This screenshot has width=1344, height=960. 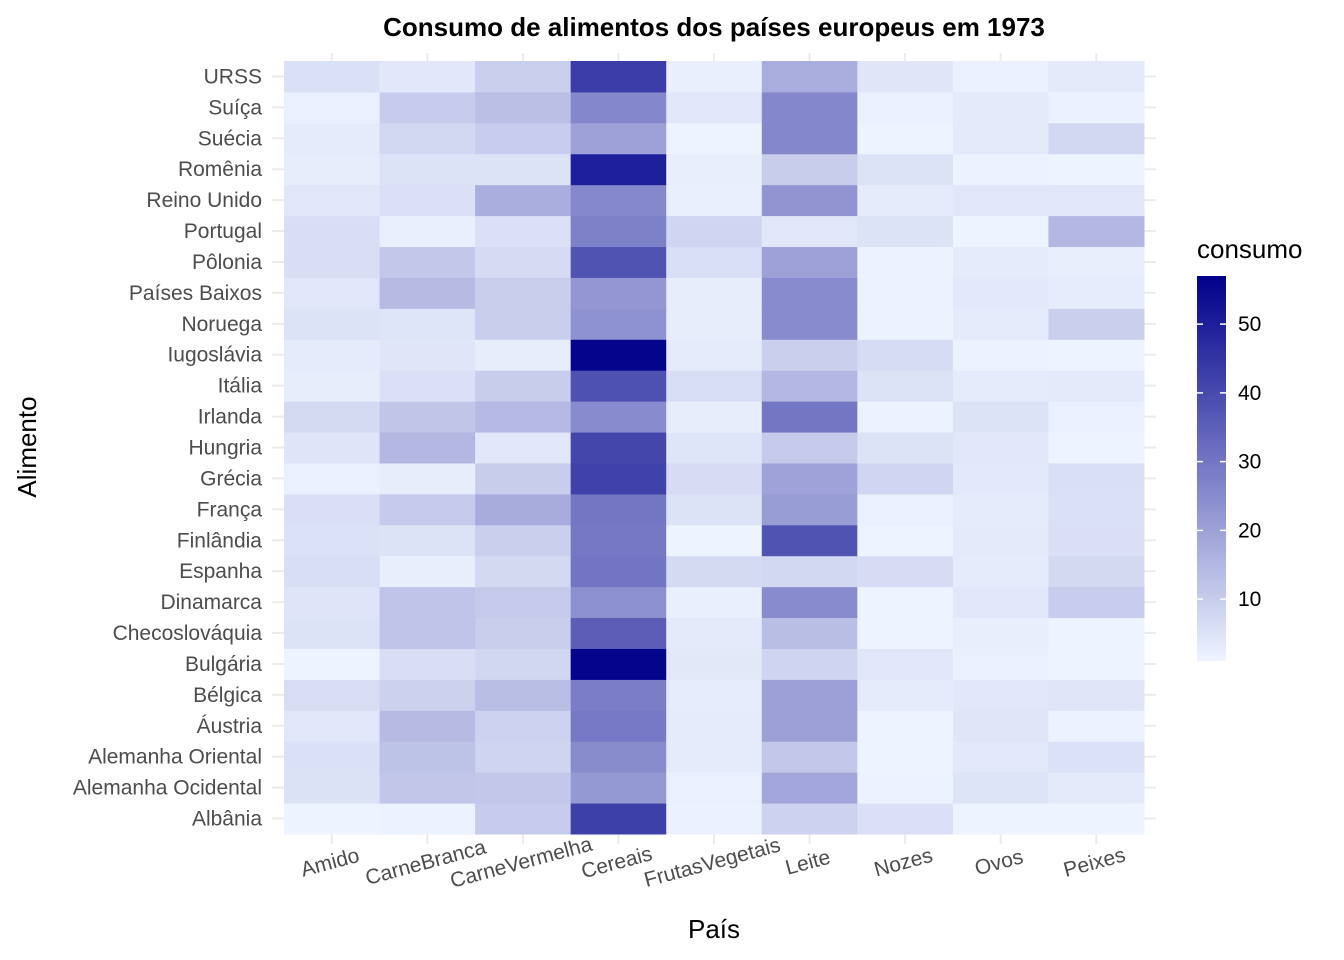 What do you see at coordinates (227, 262) in the screenshot?
I see `y-tick-label: Pôlonia` at bounding box center [227, 262].